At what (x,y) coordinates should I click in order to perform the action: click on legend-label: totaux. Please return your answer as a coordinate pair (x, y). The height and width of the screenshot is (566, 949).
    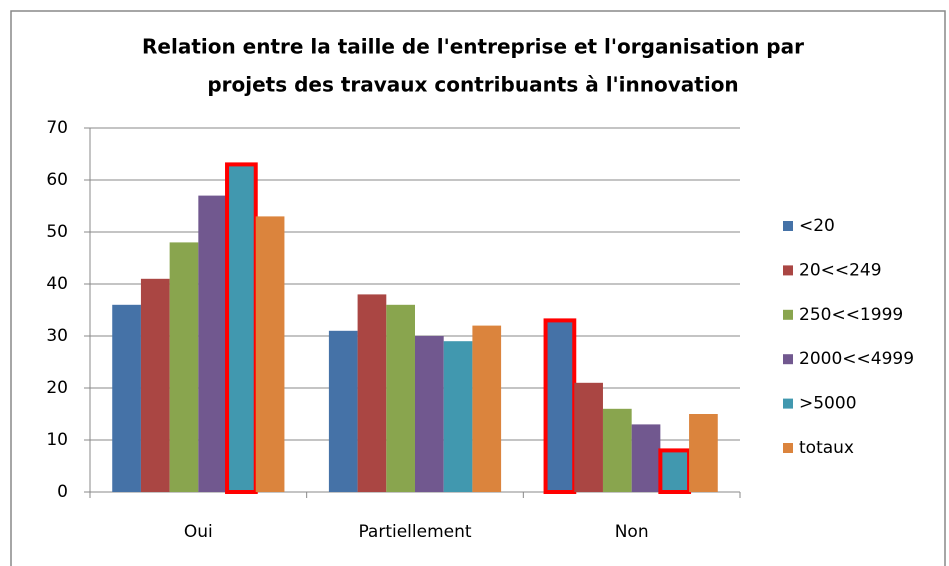
    Looking at the image, I should click on (826, 448).